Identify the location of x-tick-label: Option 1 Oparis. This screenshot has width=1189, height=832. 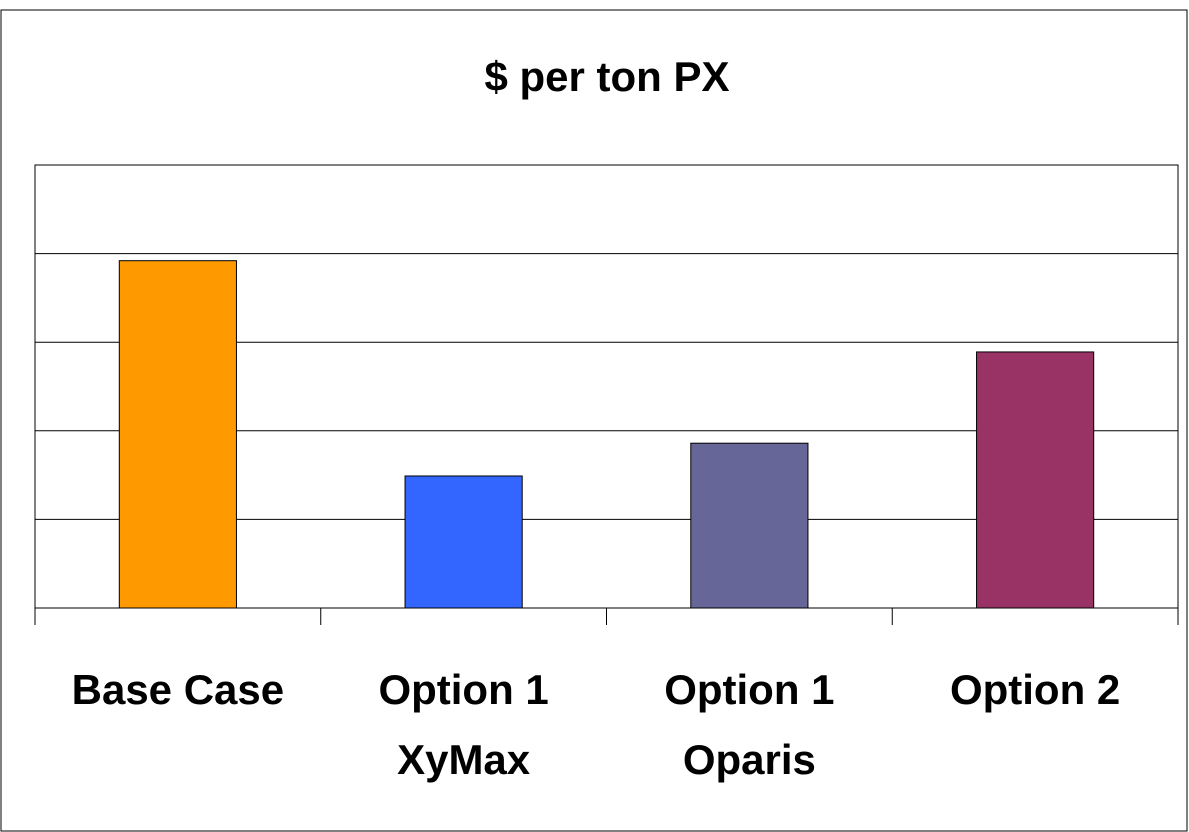
(749, 724).